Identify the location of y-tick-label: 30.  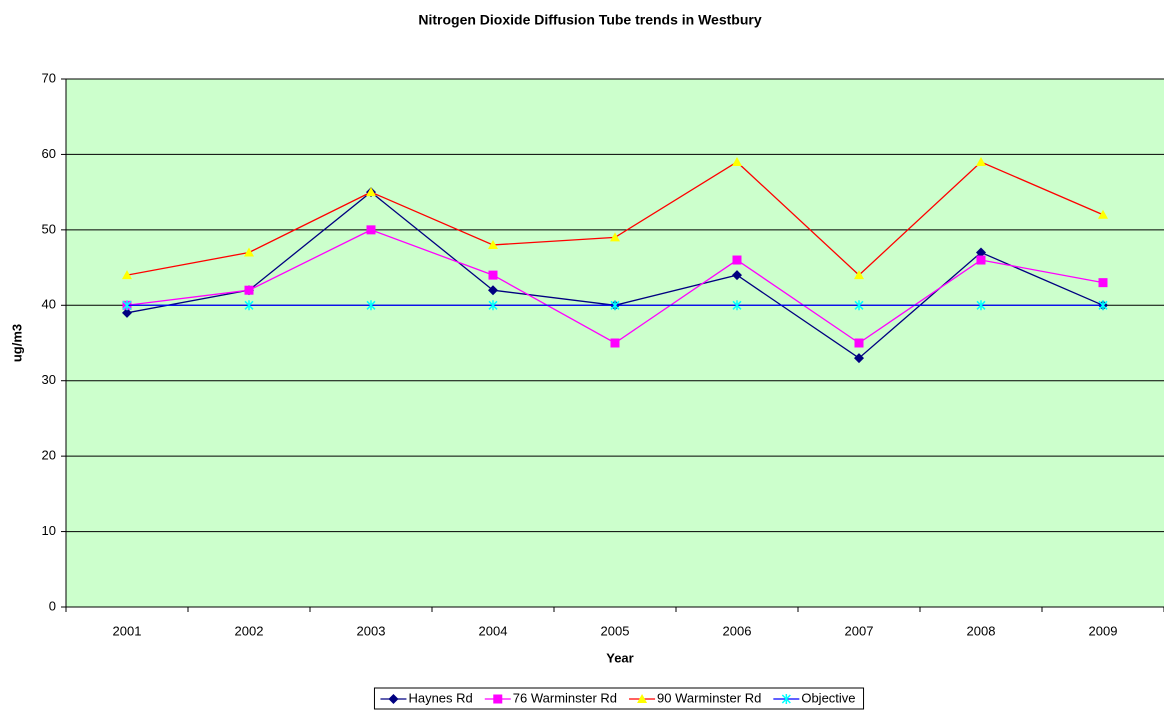
(49, 379).